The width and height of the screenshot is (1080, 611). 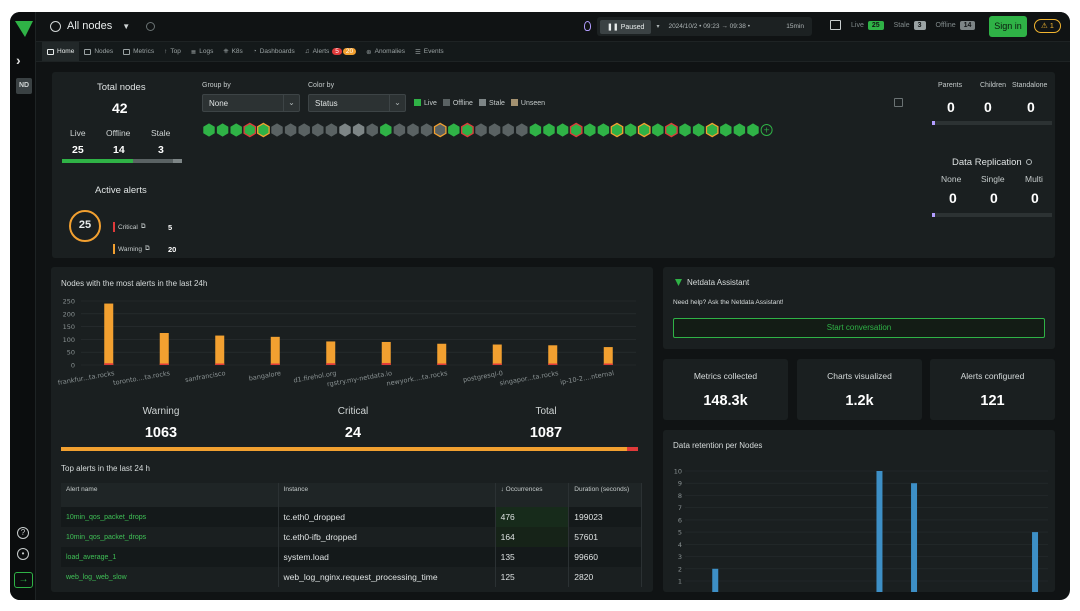 I want to click on info-icon, so click(x=1028, y=162).